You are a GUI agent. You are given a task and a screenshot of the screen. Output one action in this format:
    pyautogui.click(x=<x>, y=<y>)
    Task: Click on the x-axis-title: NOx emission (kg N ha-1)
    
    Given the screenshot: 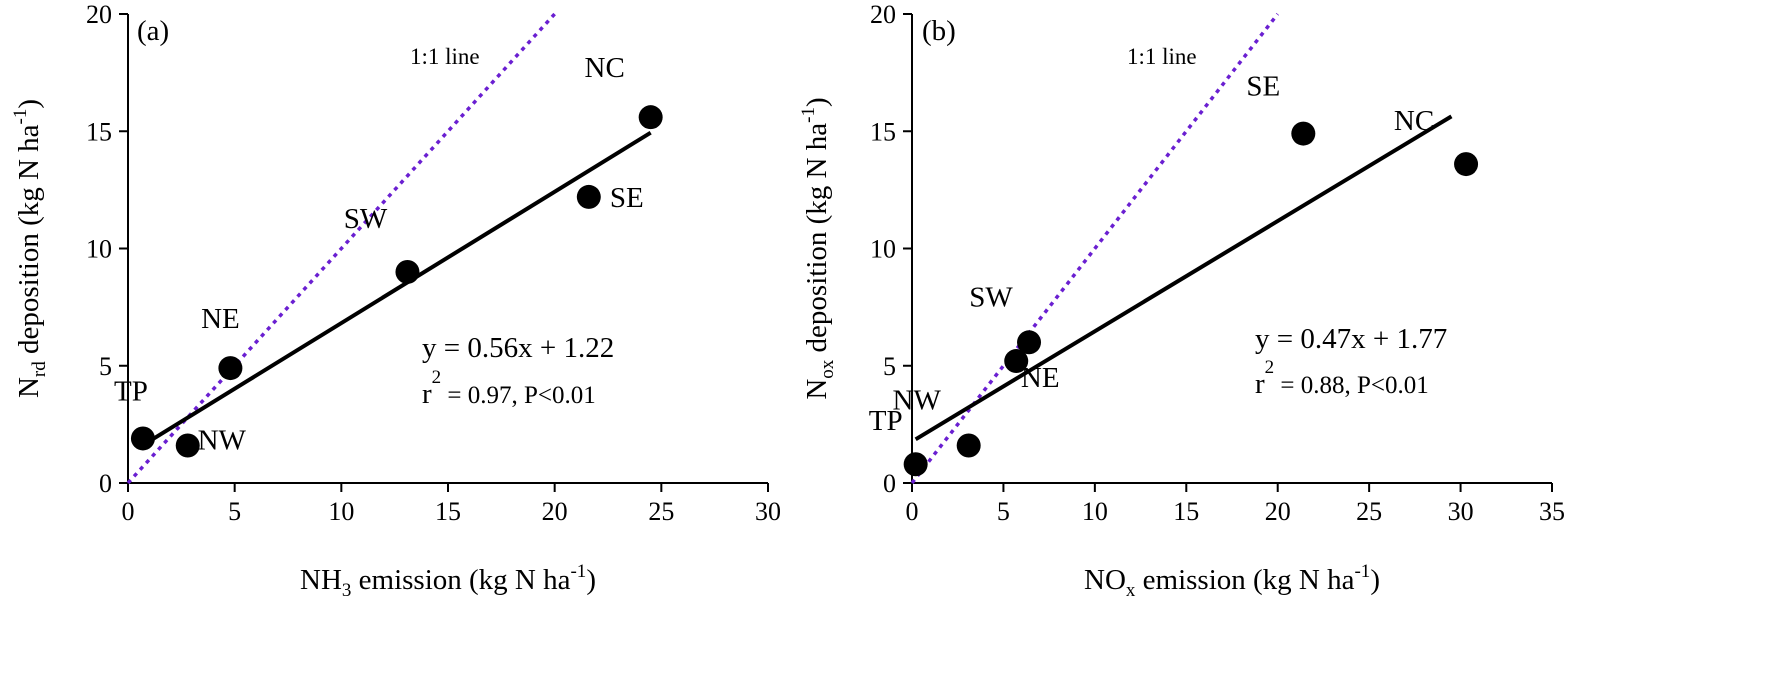 What is the action you would take?
    pyautogui.click(x=1232, y=581)
    